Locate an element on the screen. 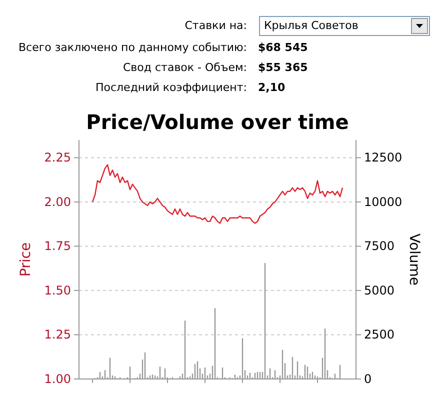  text: Крылья Советов is located at coordinates (311, 25).